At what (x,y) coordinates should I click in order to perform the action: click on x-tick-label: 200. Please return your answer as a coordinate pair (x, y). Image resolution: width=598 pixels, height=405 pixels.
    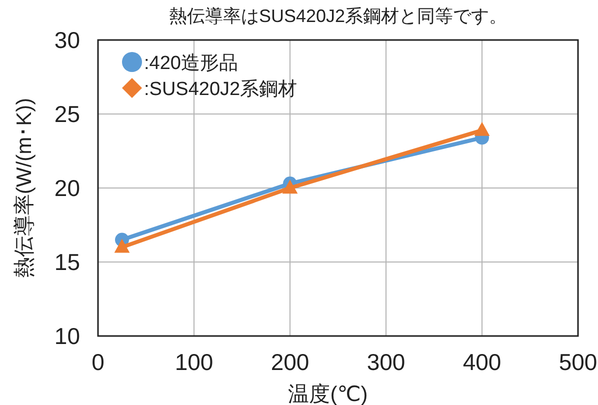
    Looking at the image, I should click on (290, 362).